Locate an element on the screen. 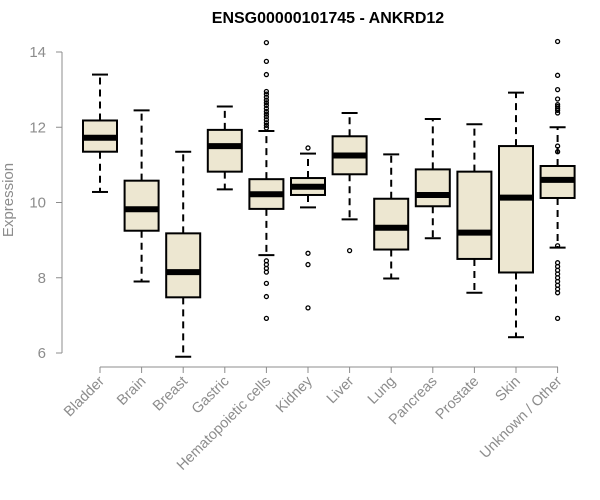 The height and width of the screenshot is (500, 600). x-tick-label: Bladder is located at coordinates (84, 396).